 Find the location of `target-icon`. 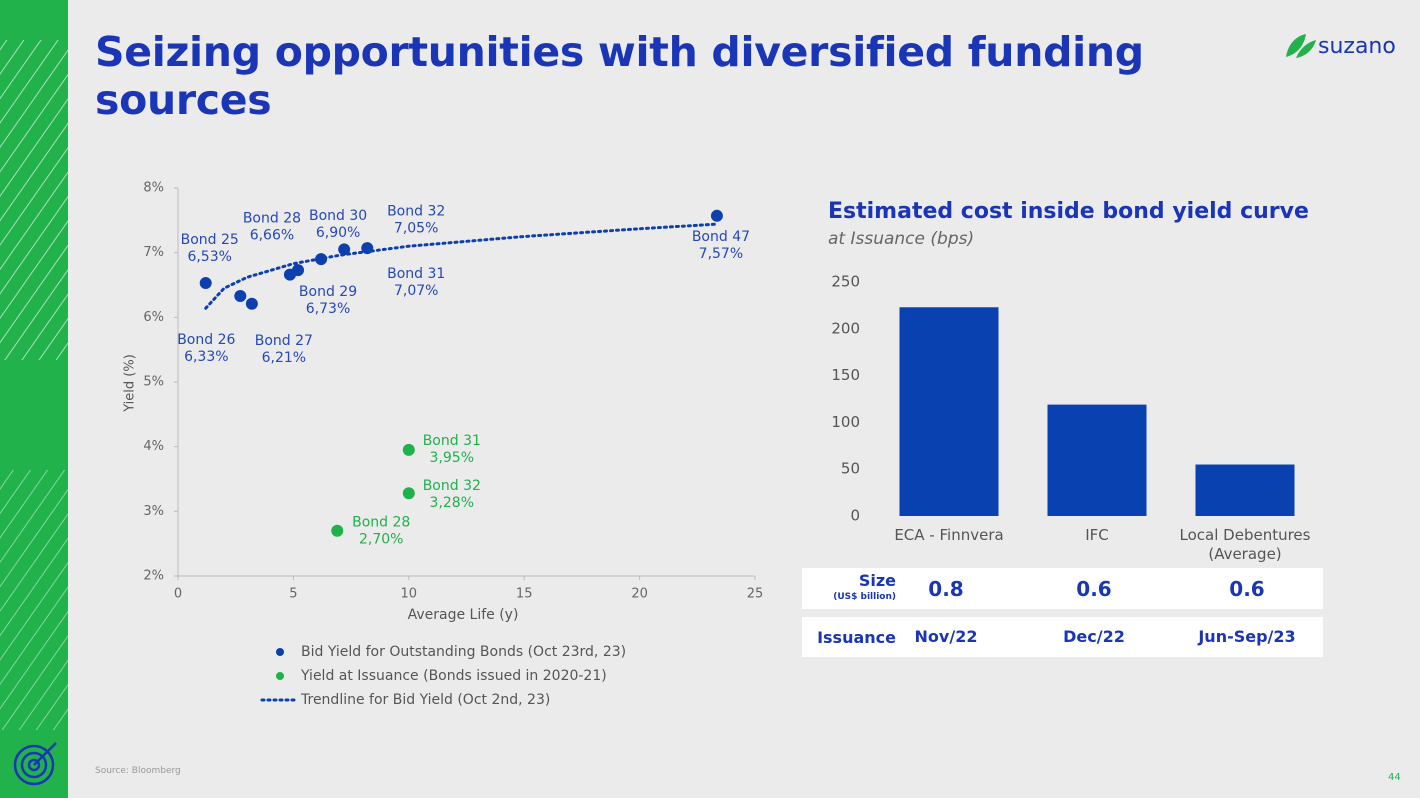

target-icon is located at coordinates (35, 764).